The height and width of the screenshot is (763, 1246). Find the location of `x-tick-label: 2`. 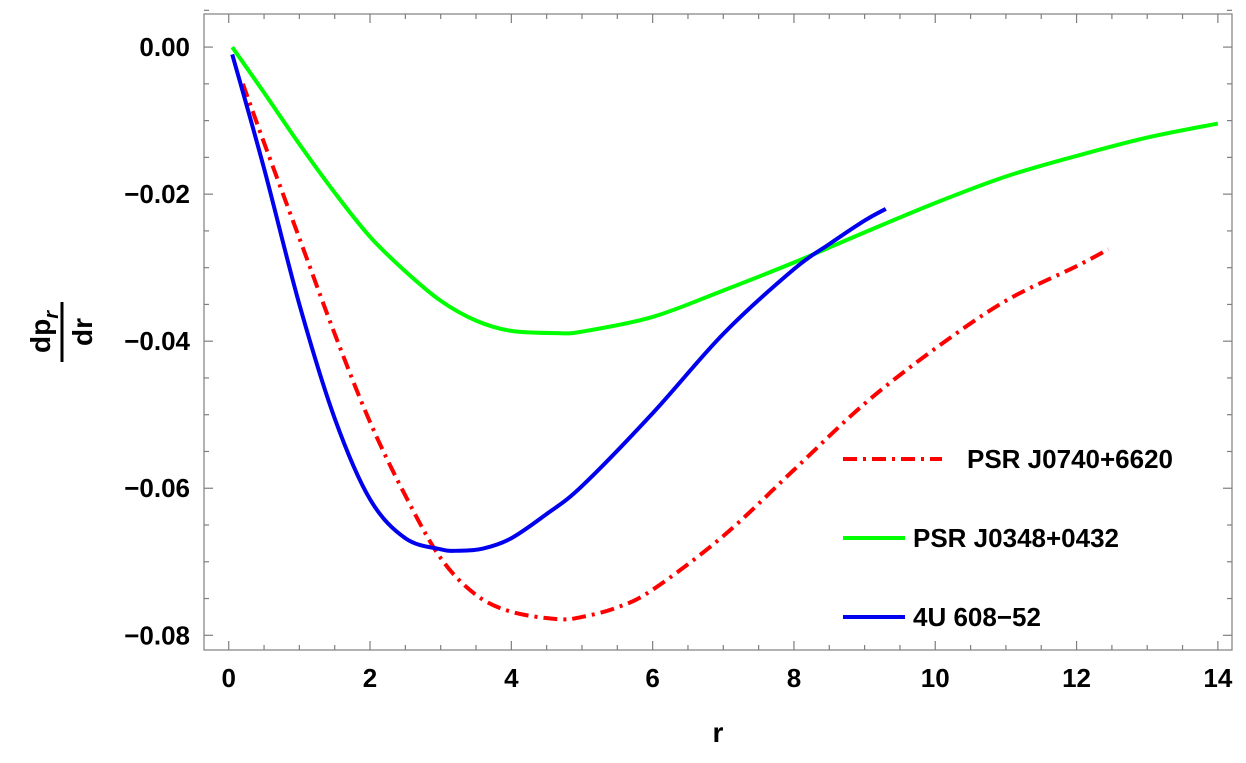

x-tick-label: 2 is located at coordinates (370, 678).